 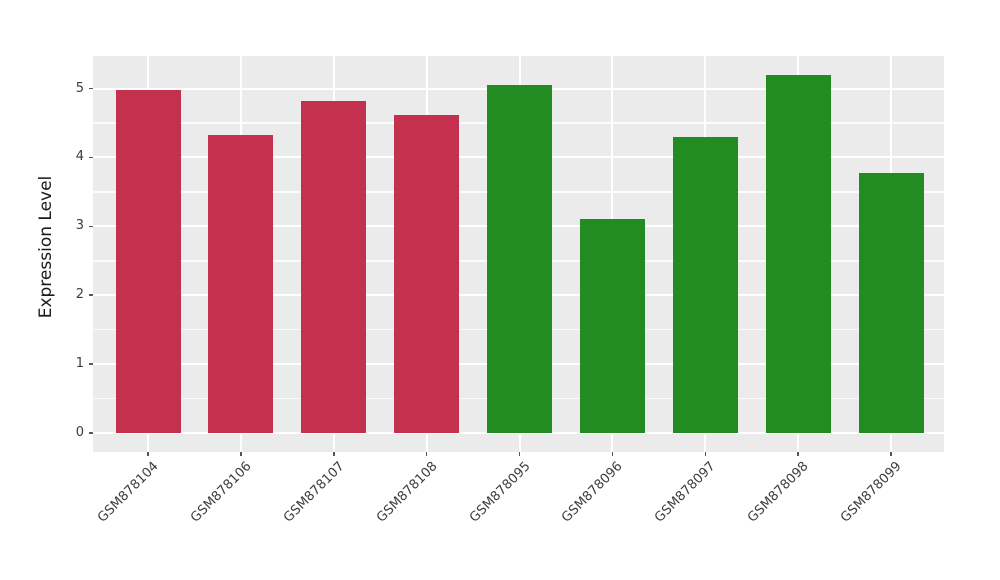 I want to click on x-tick-mark-GSM878108, so click(x=426, y=454).